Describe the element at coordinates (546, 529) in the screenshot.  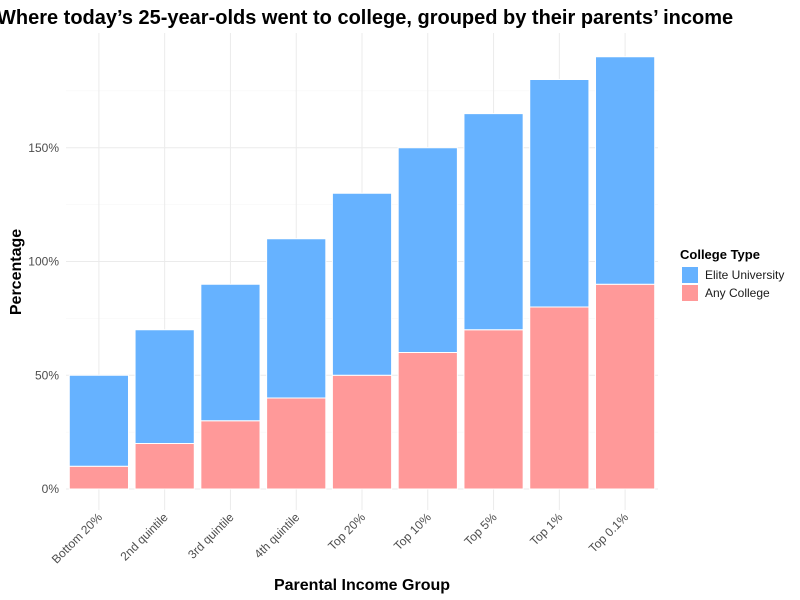
I see `x-tick-label: Top 1%` at that location.